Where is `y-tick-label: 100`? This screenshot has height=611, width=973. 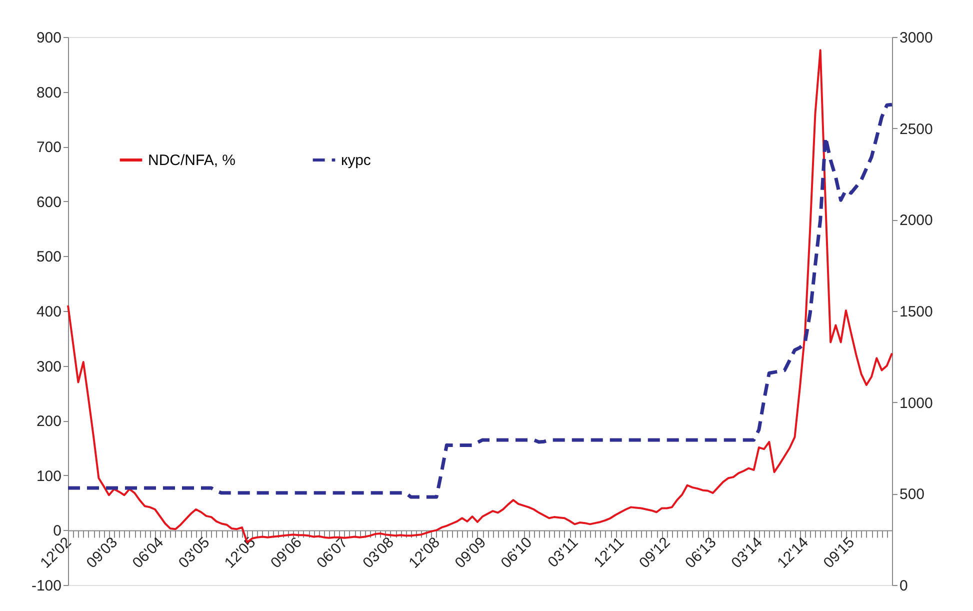
y-tick-label: 100 is located at coordinates (49, 476).